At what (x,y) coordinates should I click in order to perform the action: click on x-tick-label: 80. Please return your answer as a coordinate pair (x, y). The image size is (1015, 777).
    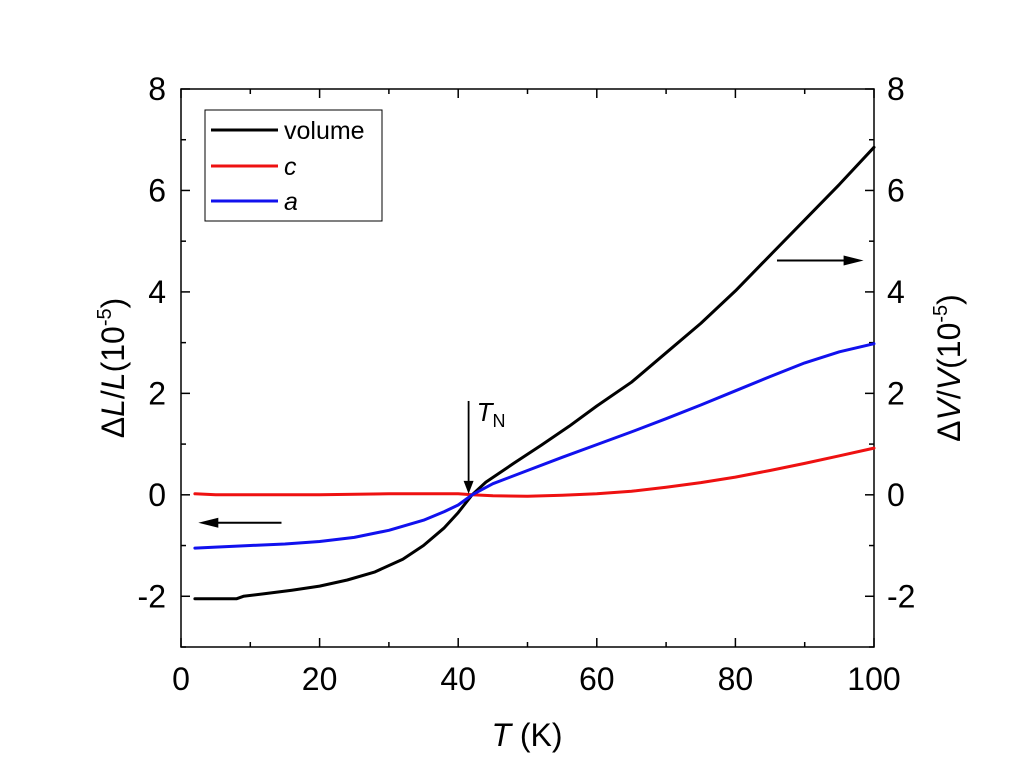
    Looking at the image, I should click on (736, 679).